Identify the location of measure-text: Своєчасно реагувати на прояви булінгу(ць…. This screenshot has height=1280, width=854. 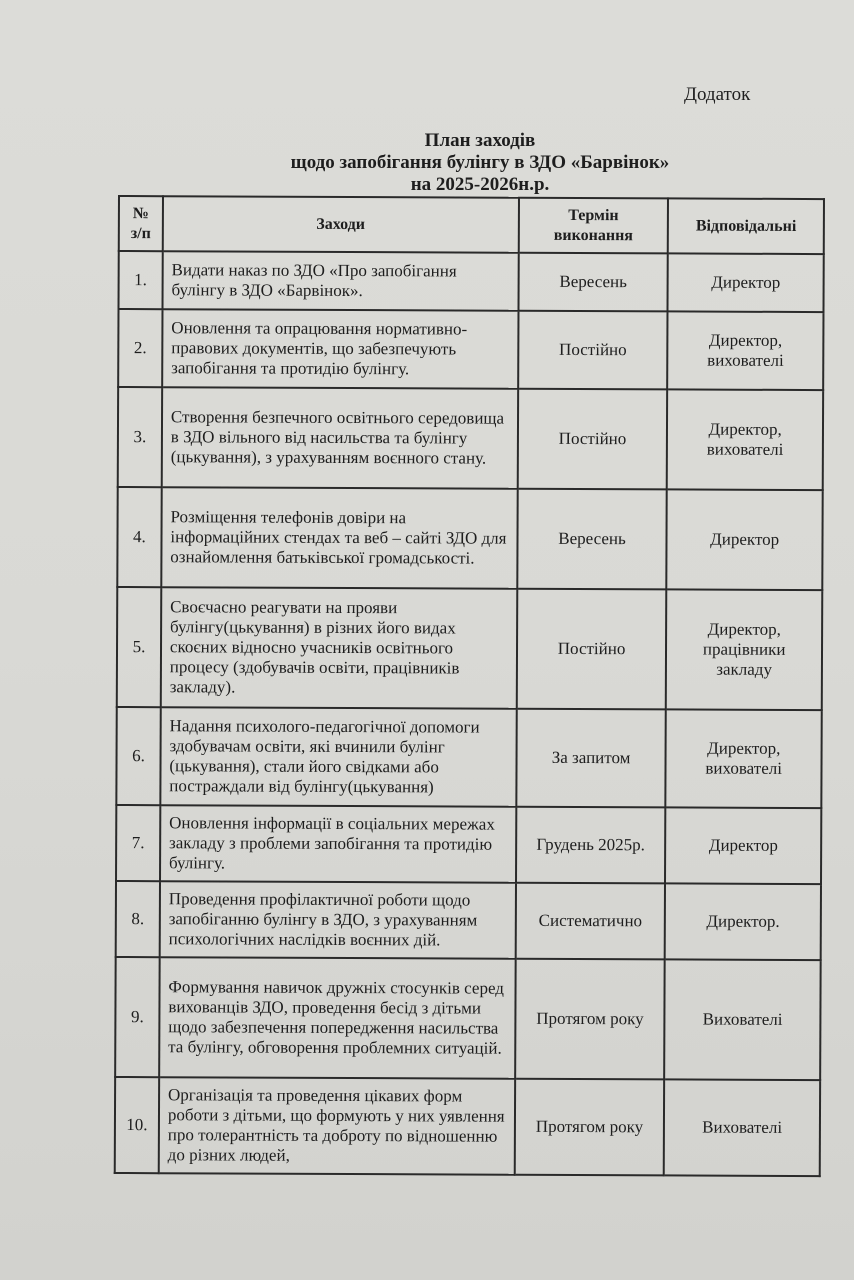
(338, 648).